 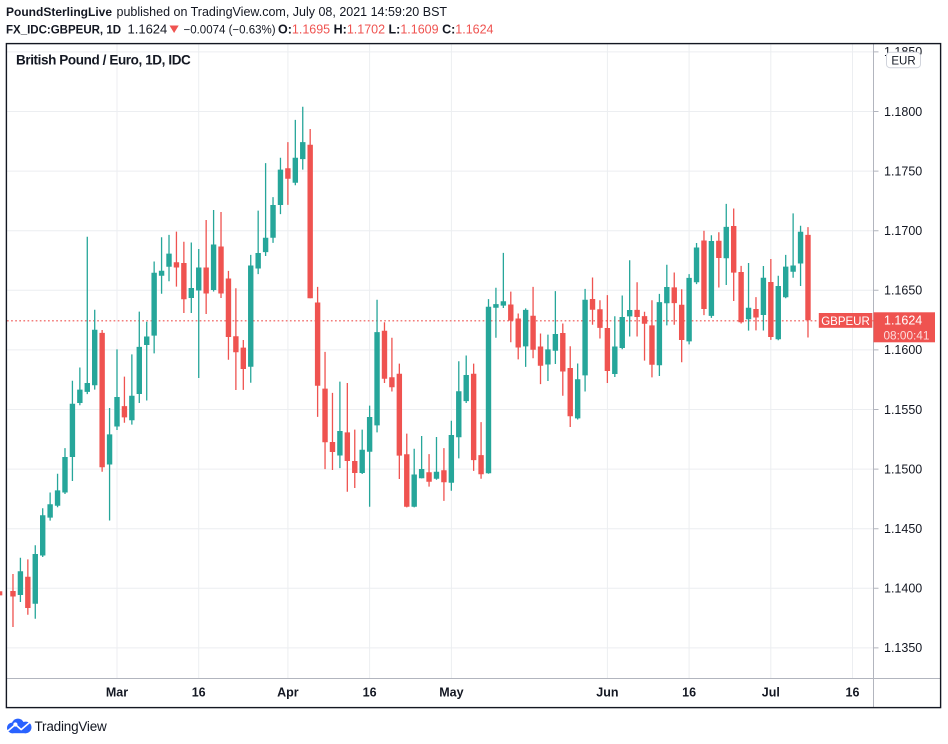 What do you see at coordinates (771, 693) in the screenshot?
I see `svg-text: Jul` at bounding box center [771, 693].